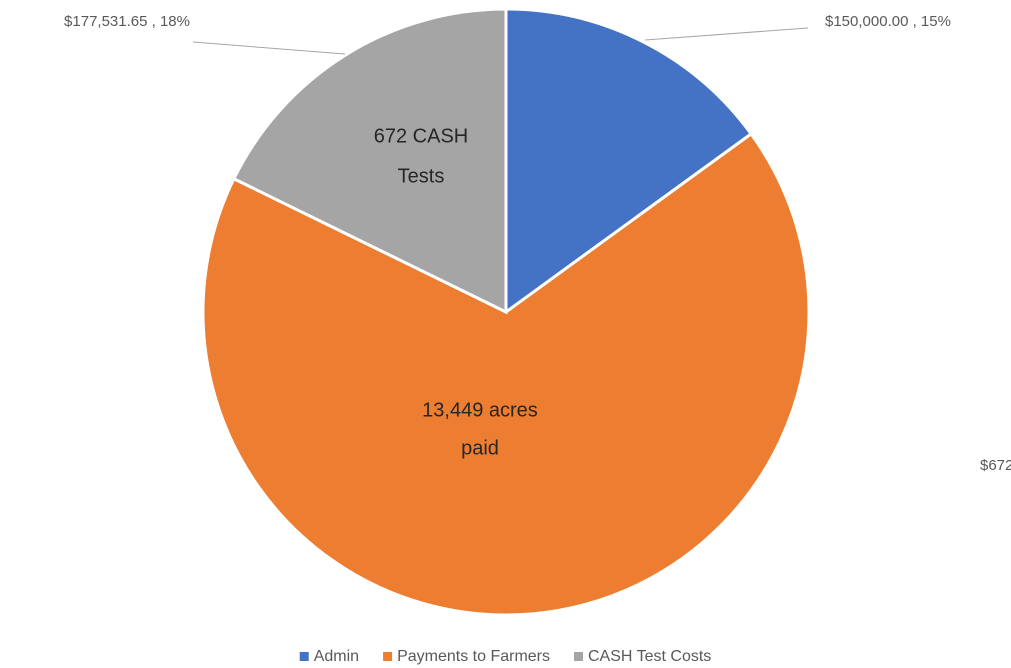 This screenshot has height=668, width=1011. What do you see at coordinates (473, 656) in the screenshot?
I see `legend-label: Payments to Farmers` at bounding box center [473, 656].